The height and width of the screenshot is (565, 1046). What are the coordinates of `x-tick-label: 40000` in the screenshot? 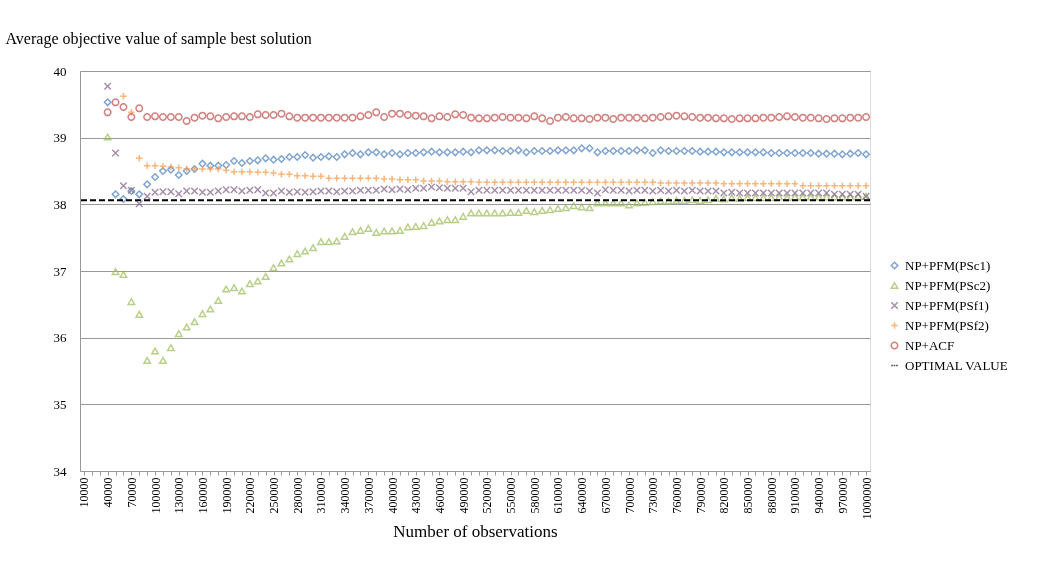 It's located at (108, 492).